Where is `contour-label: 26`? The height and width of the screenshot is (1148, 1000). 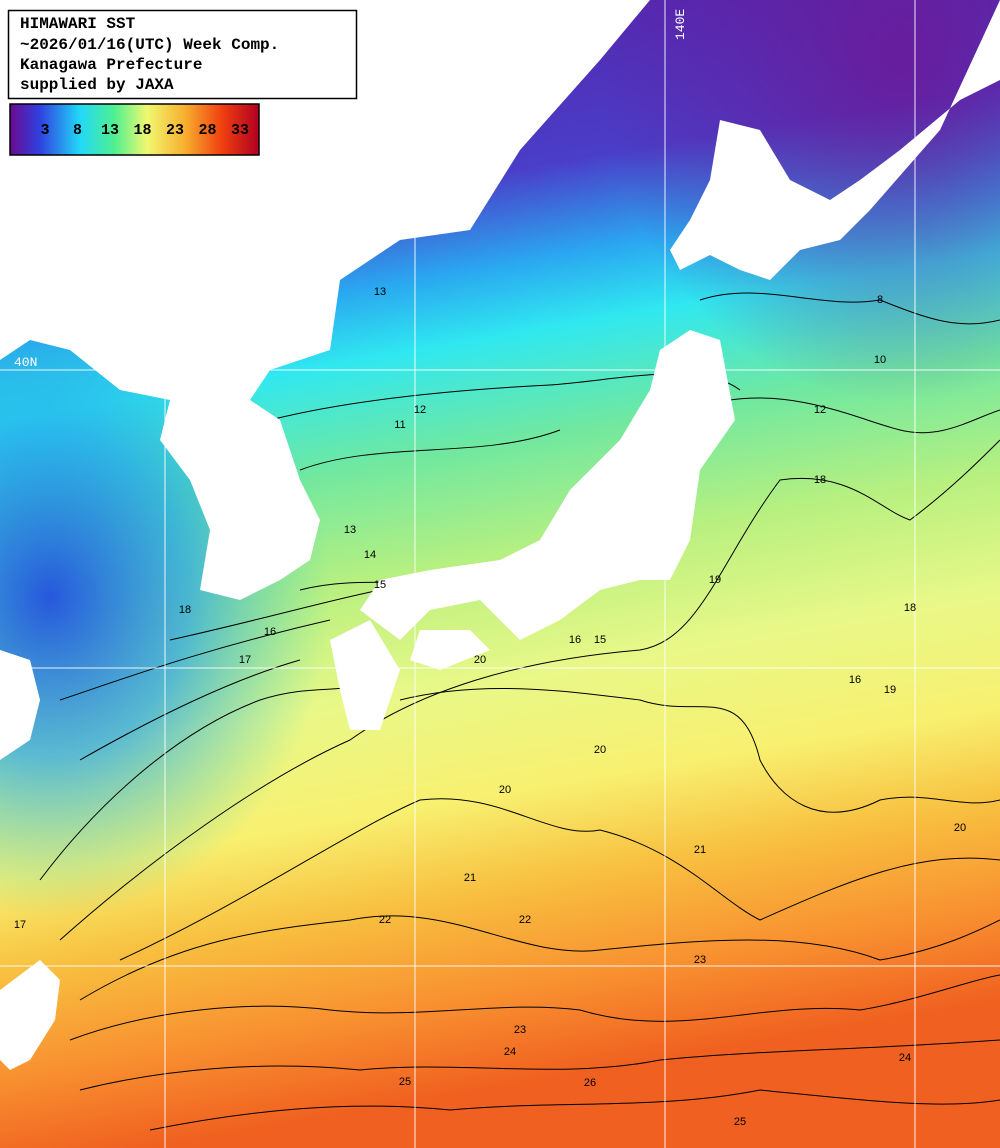 contour-label: 26 is located at coordinates (590, 1083).